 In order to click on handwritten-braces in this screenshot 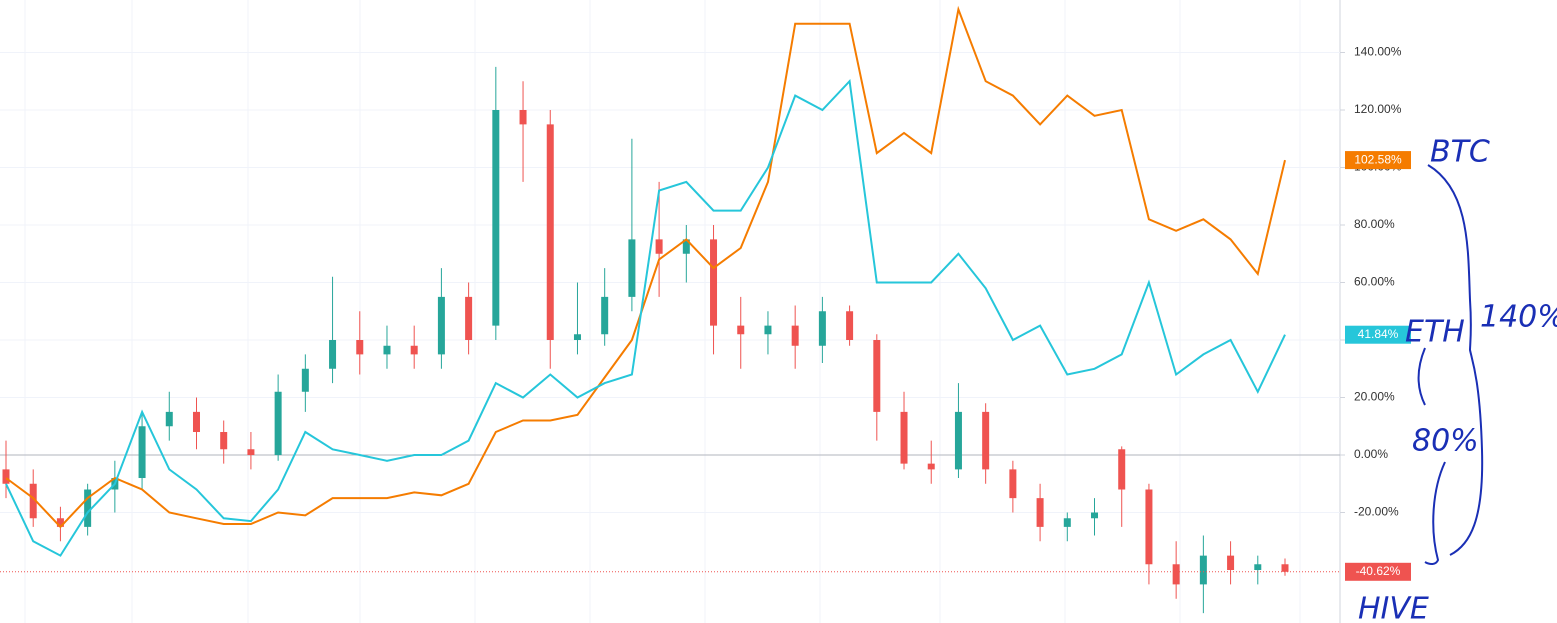, I will do `click(1450, 365)`.